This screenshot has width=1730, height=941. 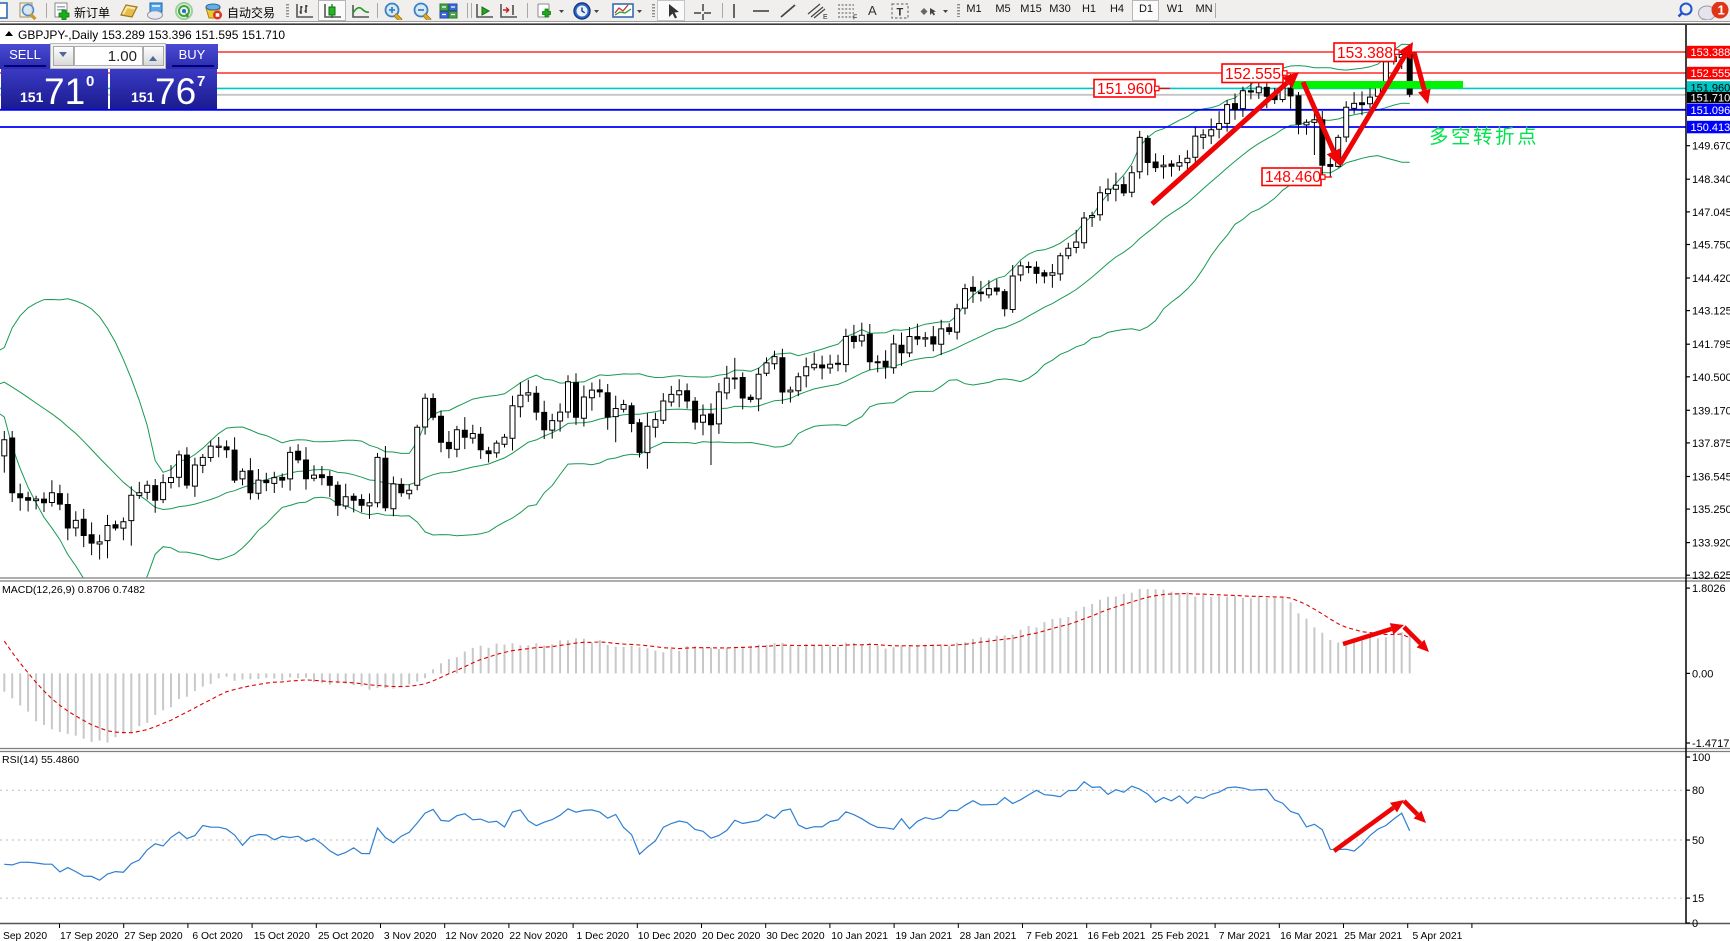 What do you see at coordinates (731, 936) in the screenshot?
I see `svg-text: 20 Dec 2020` at bounding box center [731, 936].